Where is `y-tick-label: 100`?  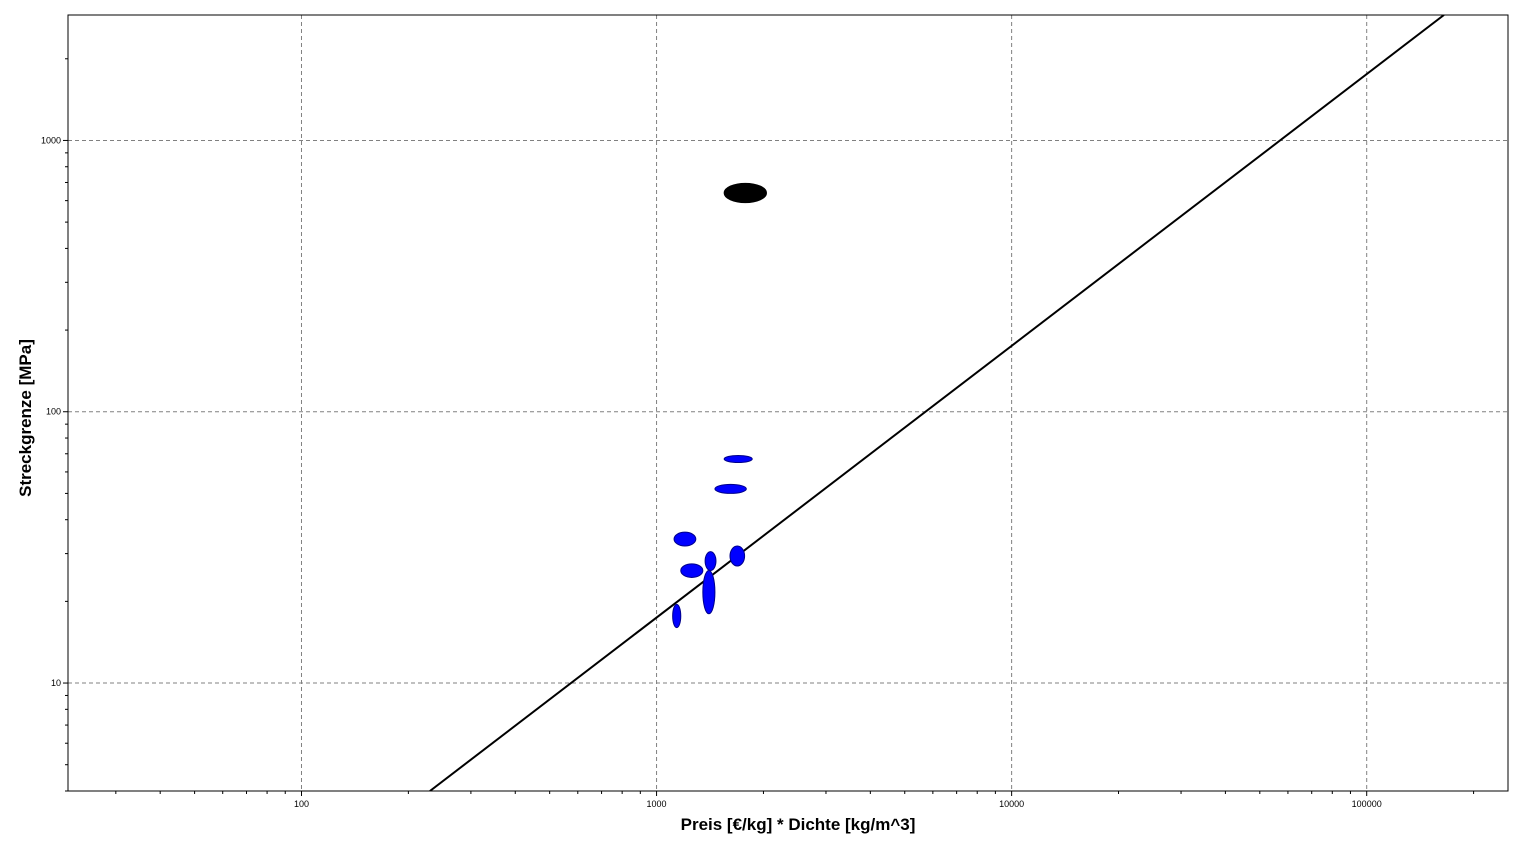 y-tick-label: 100 is located at coordinates (53, 412).